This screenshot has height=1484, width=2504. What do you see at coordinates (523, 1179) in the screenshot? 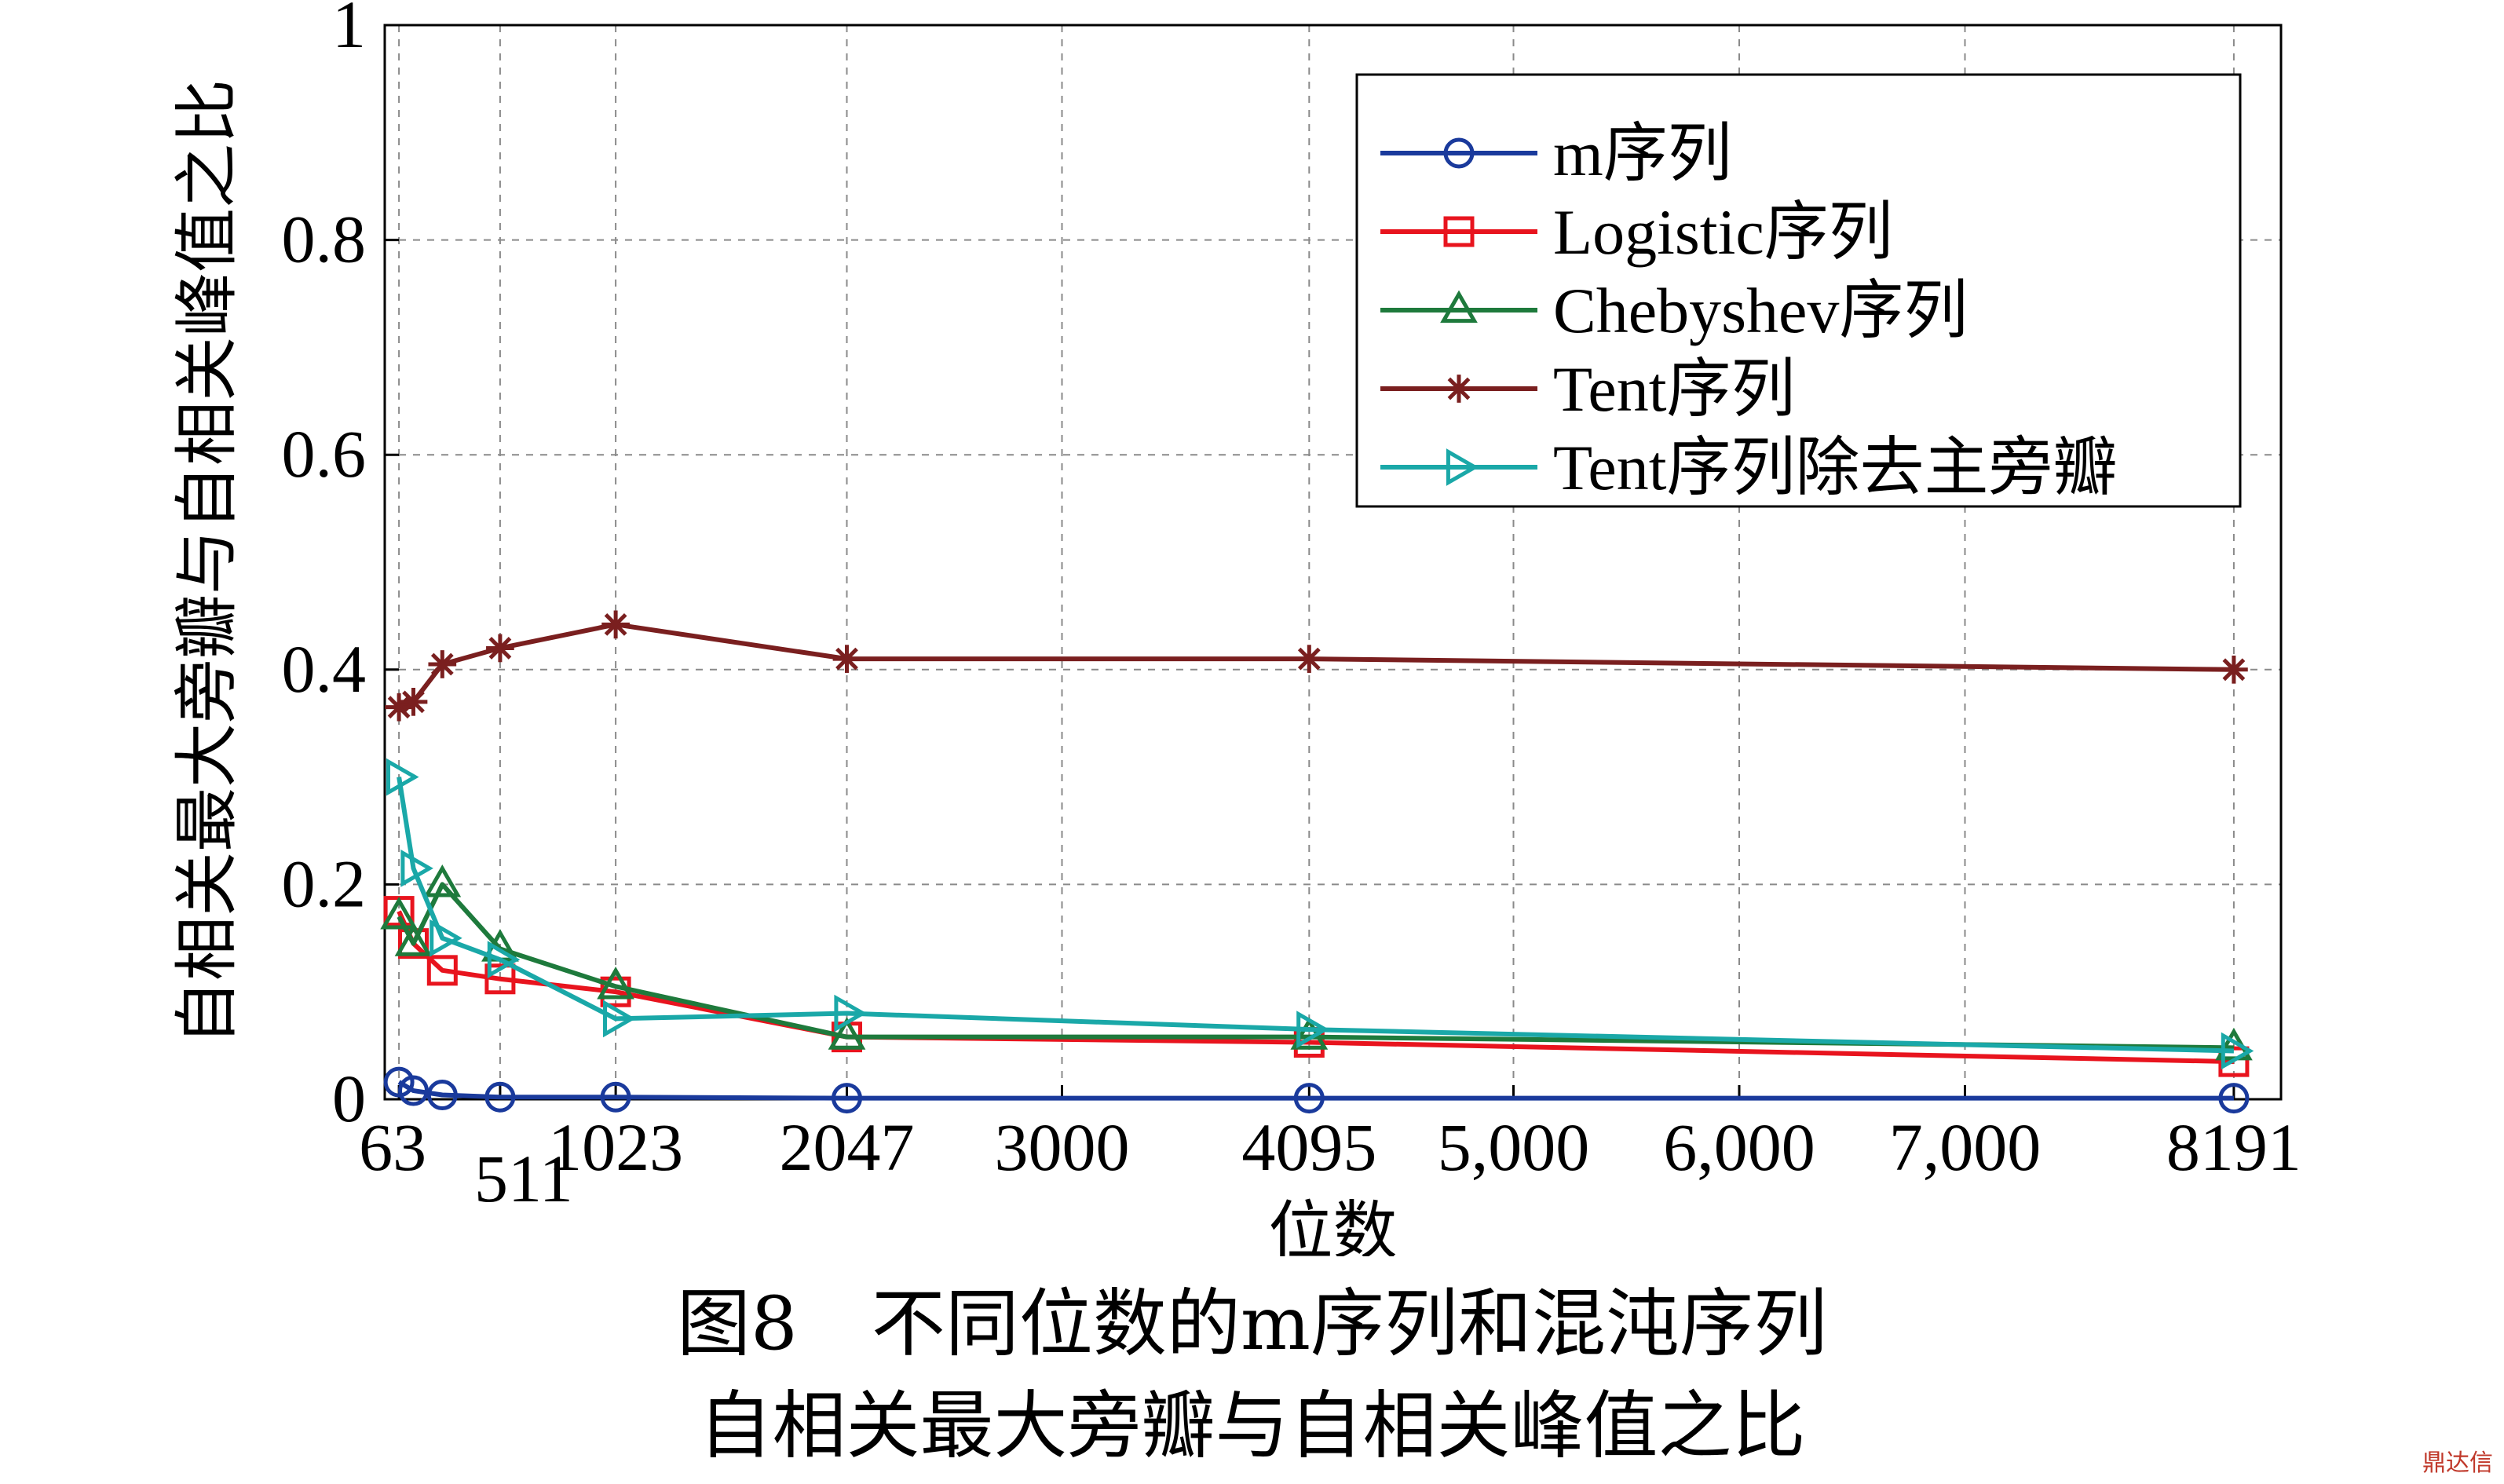
I see `x-tick-label: 511` at bounding box center [523, 1179].